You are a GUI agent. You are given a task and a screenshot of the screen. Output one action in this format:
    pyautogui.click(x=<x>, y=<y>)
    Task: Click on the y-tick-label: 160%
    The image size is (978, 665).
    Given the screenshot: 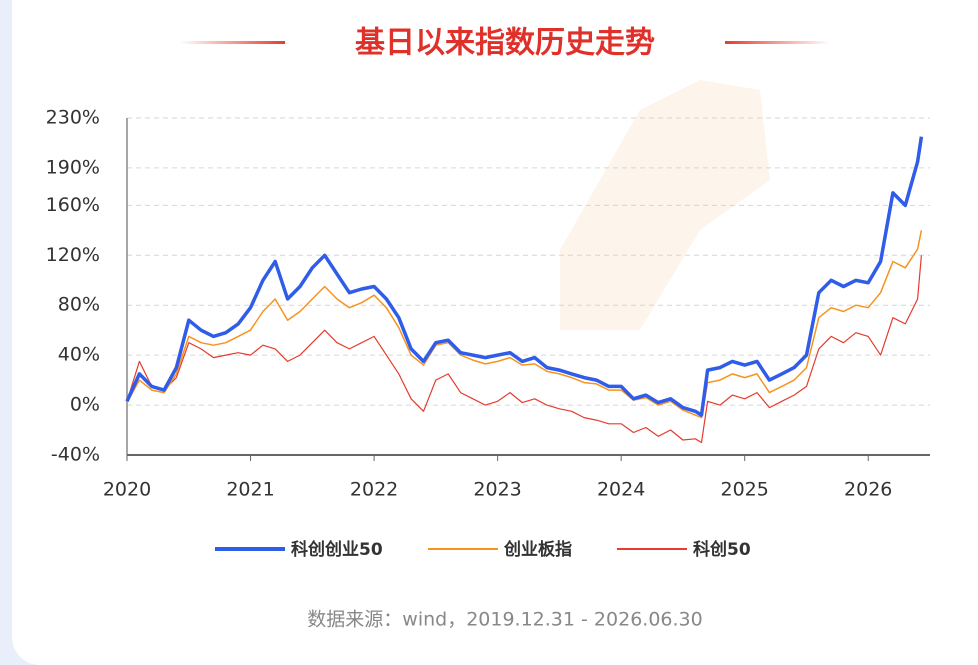 What is the action you would take?
    pyautogui.click(x=73, y=205)
    